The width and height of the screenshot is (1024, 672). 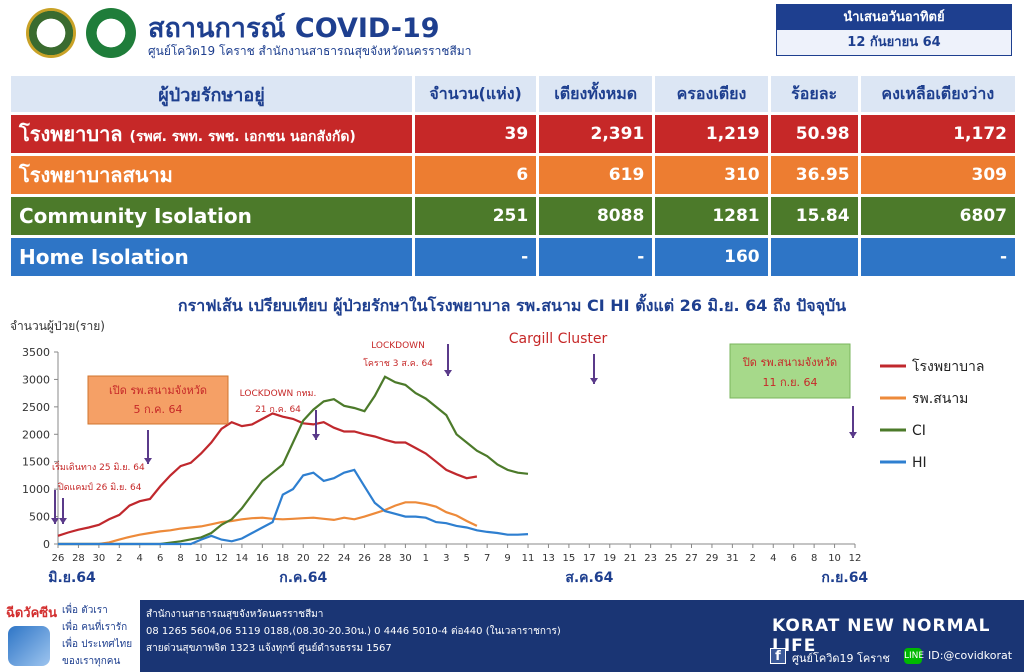 What do you see at coordinates (970, 655) in the screenshot?
I see `line-id-link: ID:@covidkorat` at bounding box center [970, 655].